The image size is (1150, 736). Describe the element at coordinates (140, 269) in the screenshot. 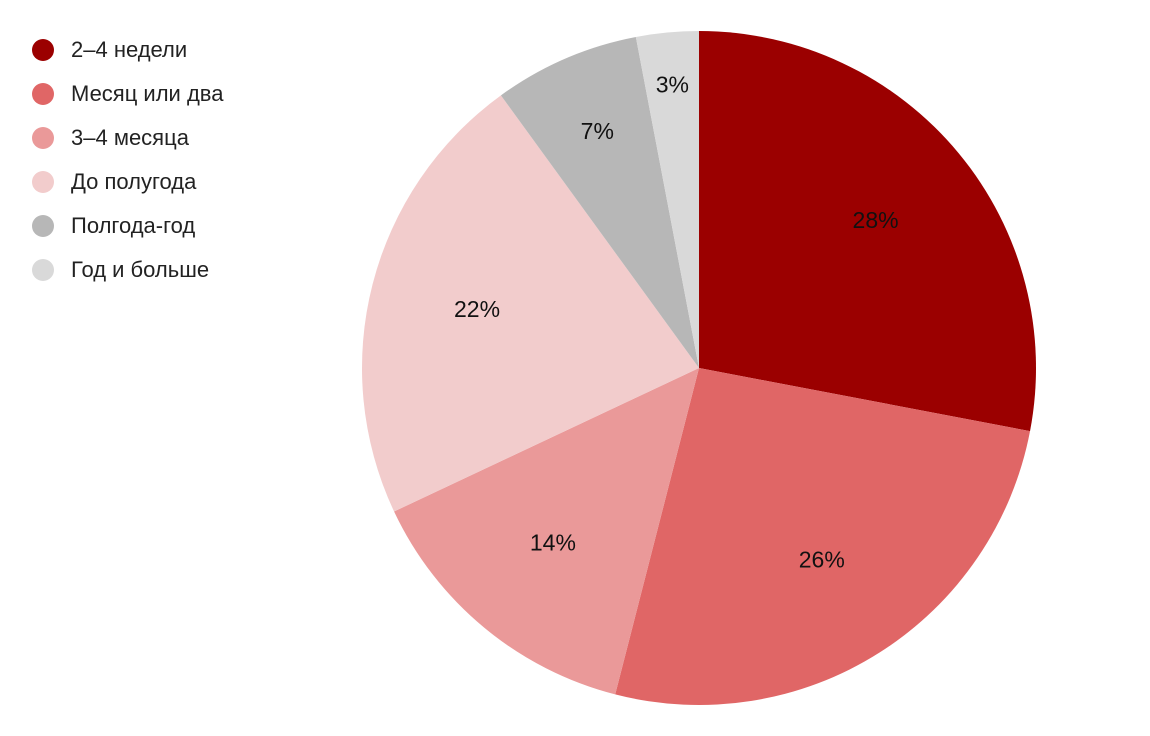

I see `legend-label: Год и больше` at that location.